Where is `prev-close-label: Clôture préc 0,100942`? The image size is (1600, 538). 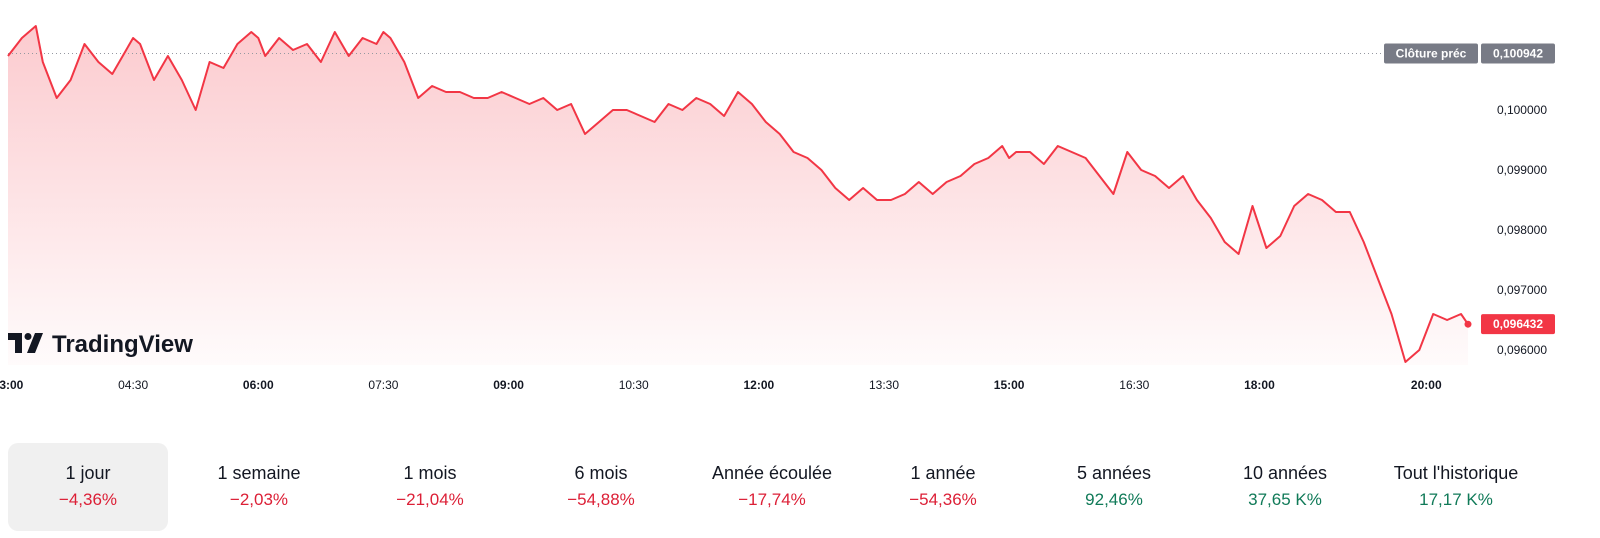
prev-close-label: Clôture préc 0,100942 is located at coordinates (1469, 53).